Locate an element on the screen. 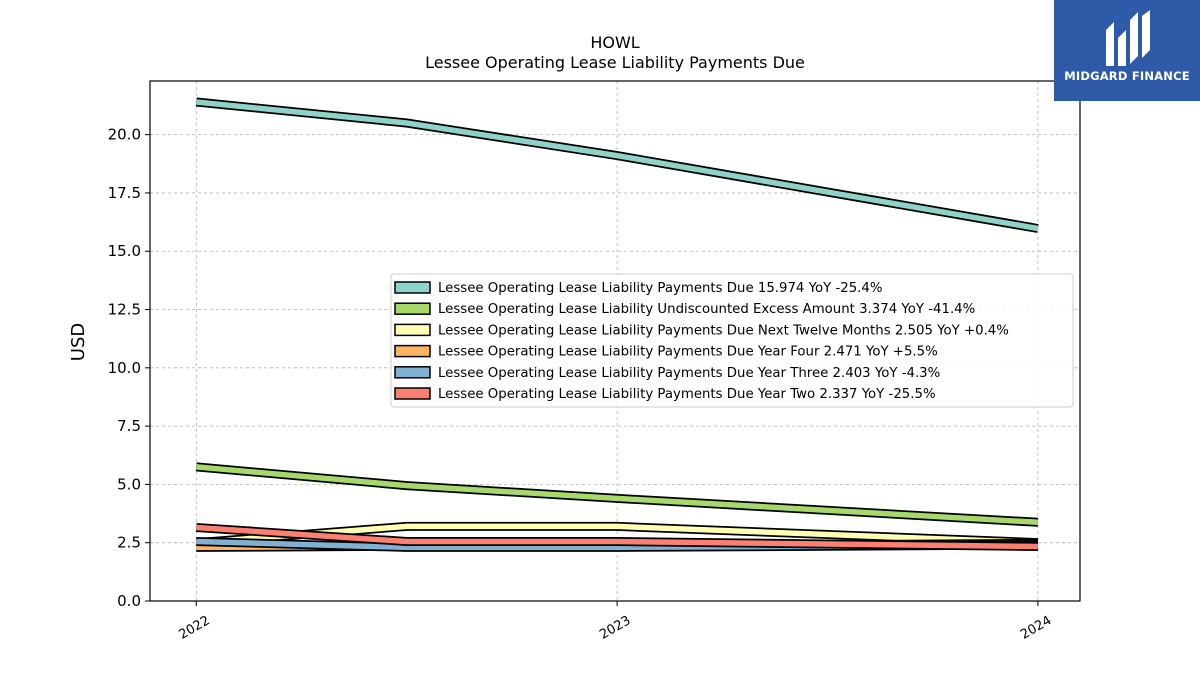 Image resolution: width=1200 pixels, height=675 pixels. brand-logo: MIDGARD FINANCE is located at coordinates (1127, 50).